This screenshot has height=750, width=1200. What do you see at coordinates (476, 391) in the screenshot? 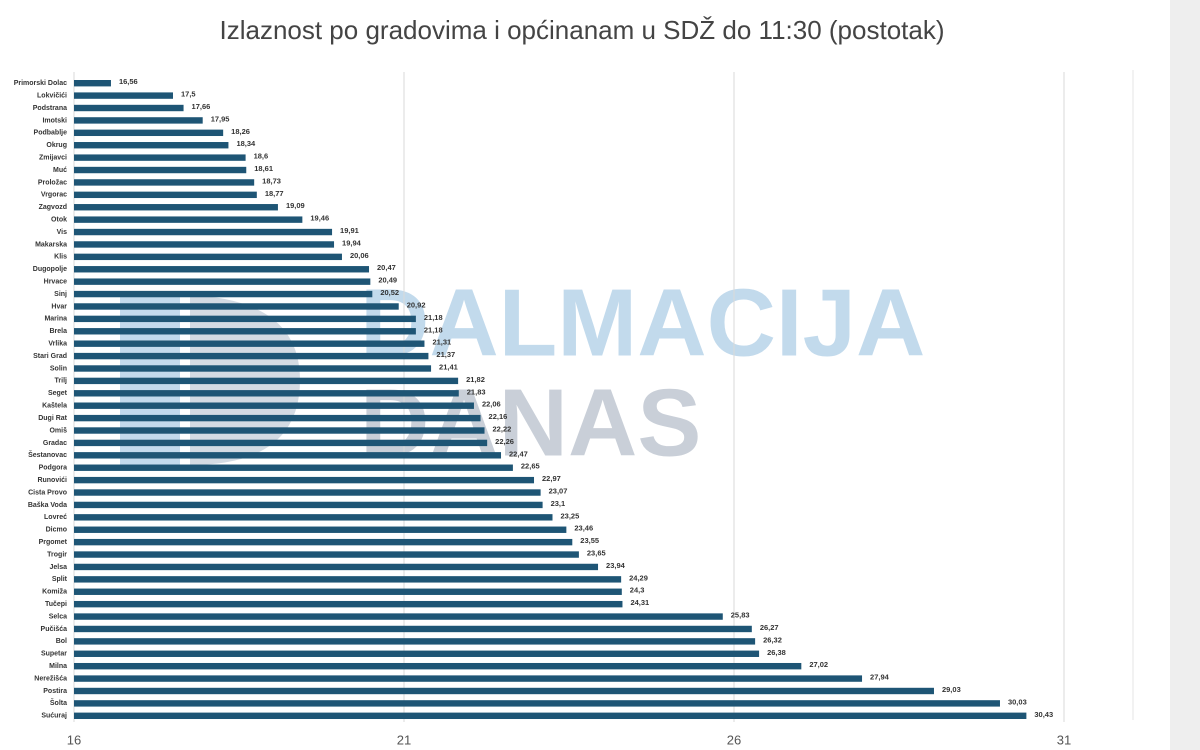
I see `value-label: 21,83` at bounding box center [476, 391].